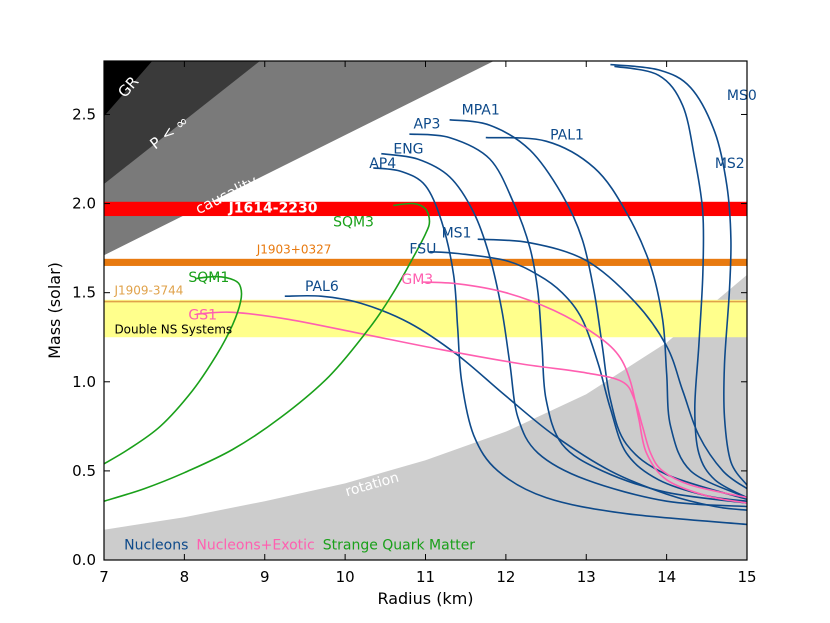 The image size is (830, 623). I want to click on x-tick-label: 15, so click(746, 577).